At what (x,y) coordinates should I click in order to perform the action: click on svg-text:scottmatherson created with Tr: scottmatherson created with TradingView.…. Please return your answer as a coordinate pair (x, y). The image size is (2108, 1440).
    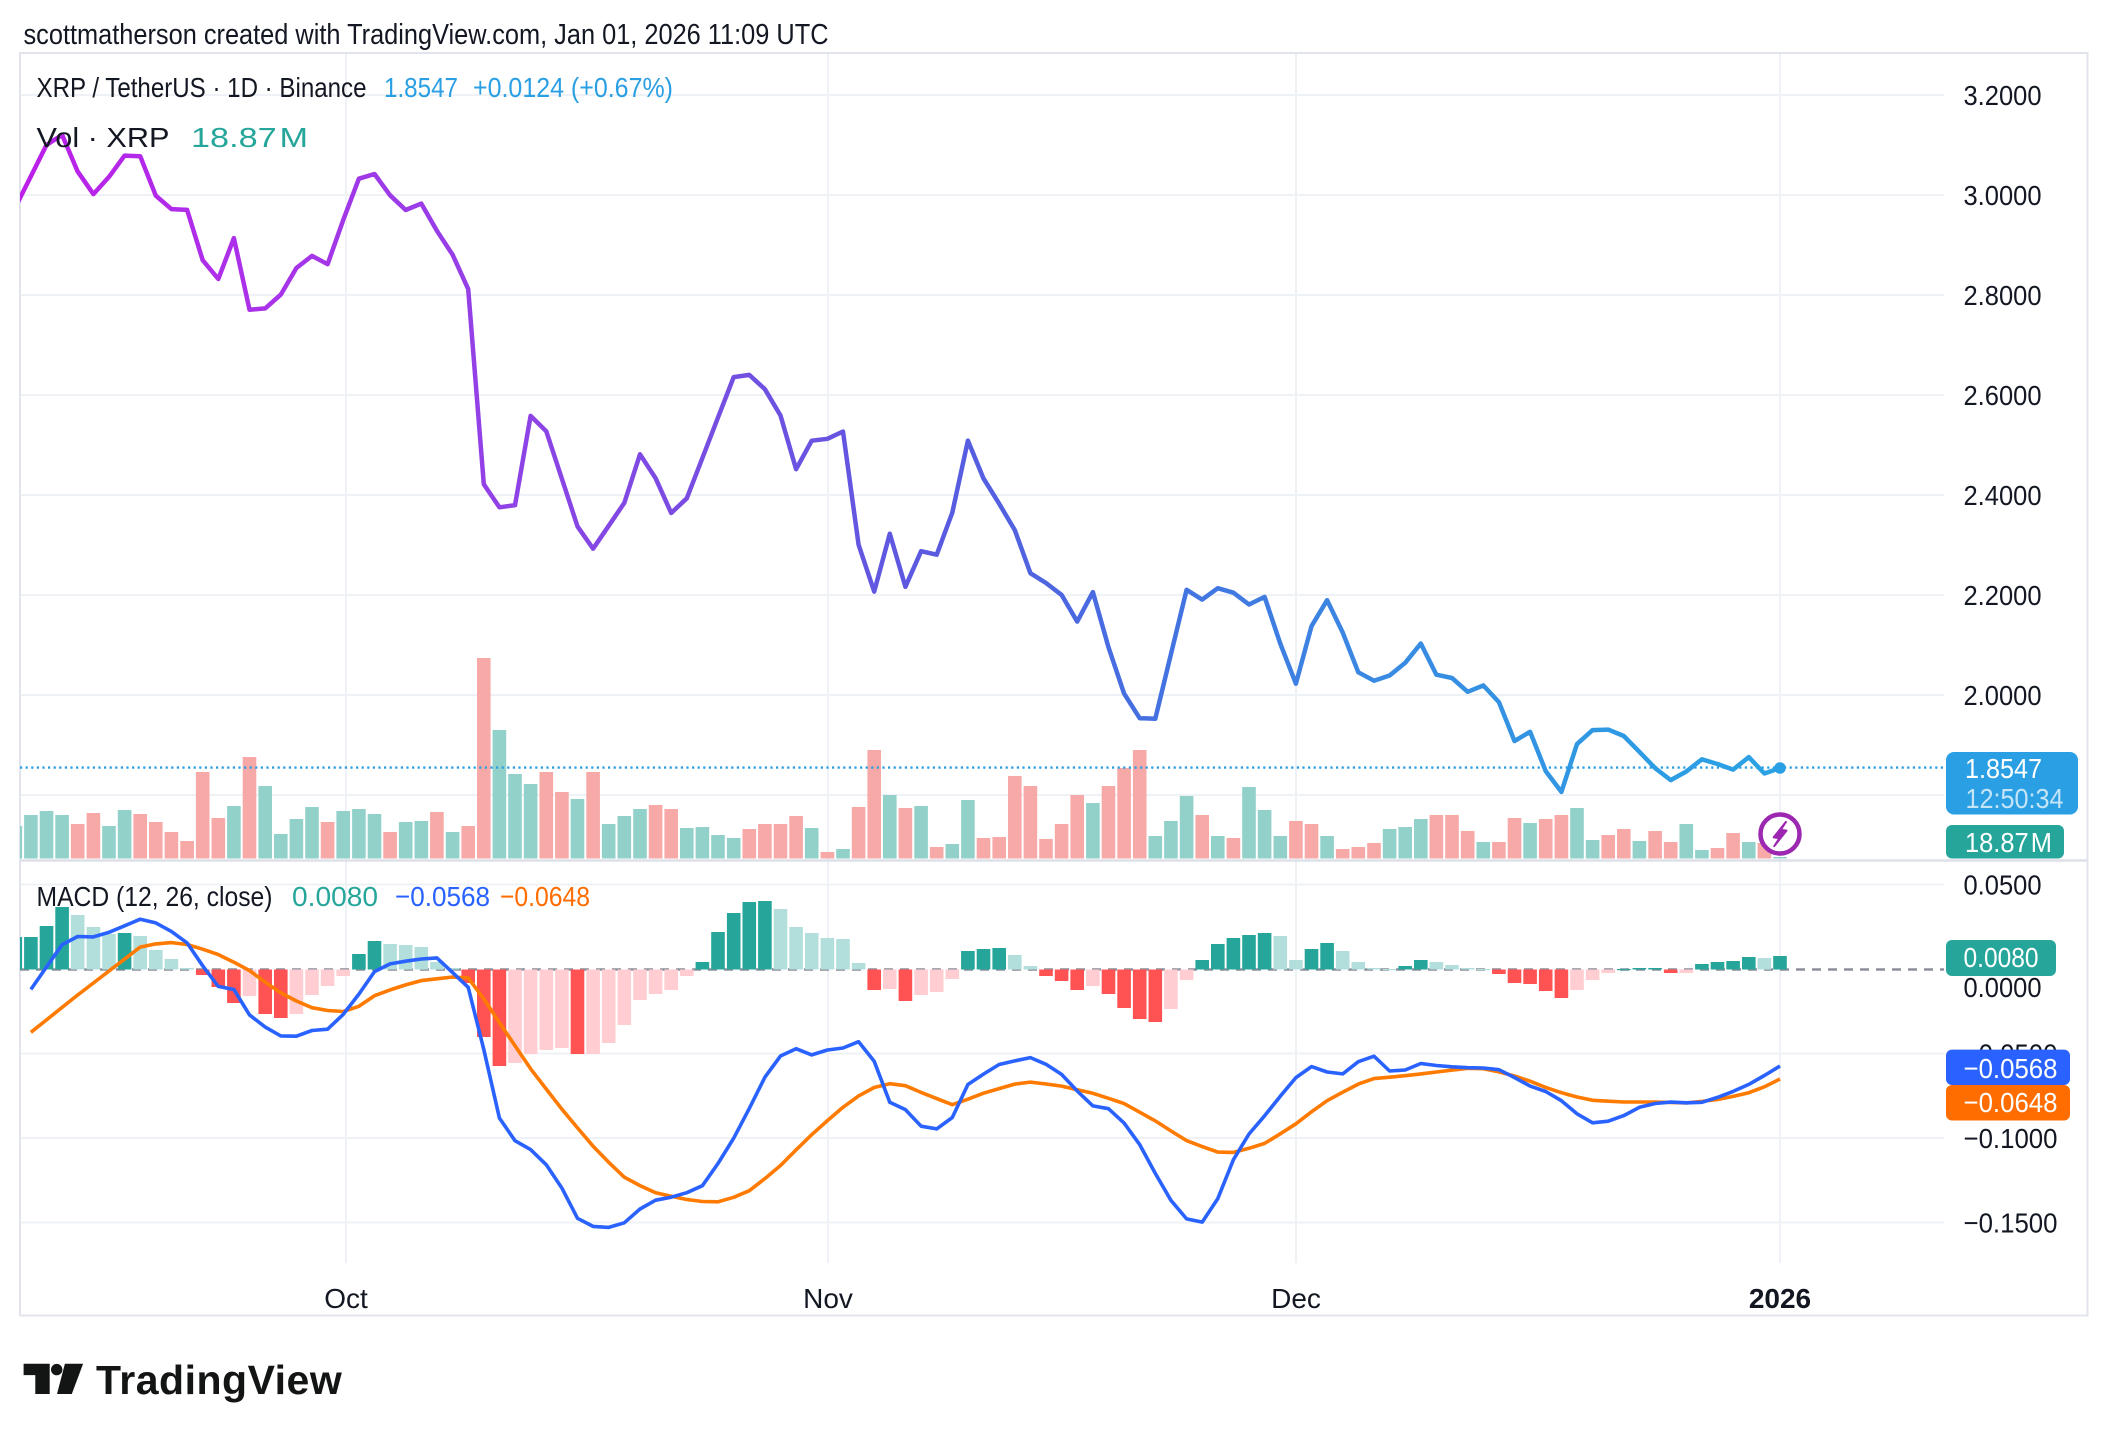
    Looking at the image, I should click on (426, 35).